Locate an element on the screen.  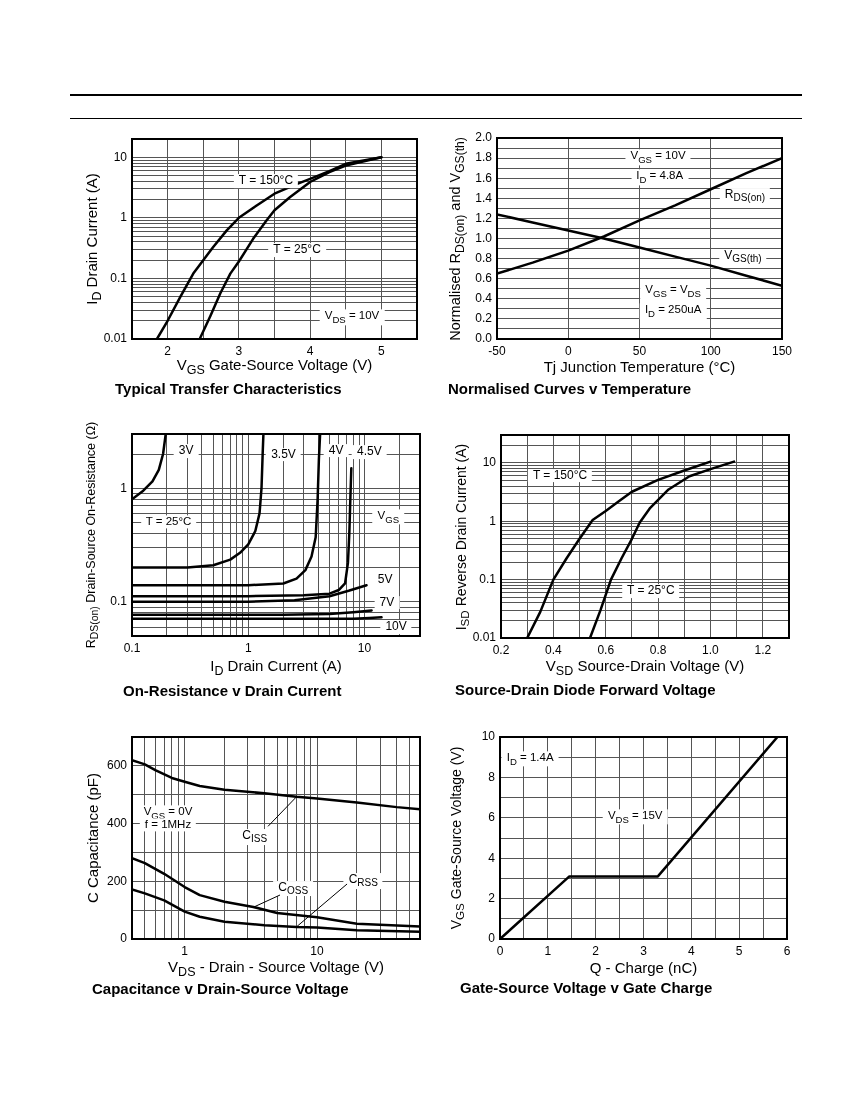
y-tick-label: 0.8 is located at coordinates (484, 257).